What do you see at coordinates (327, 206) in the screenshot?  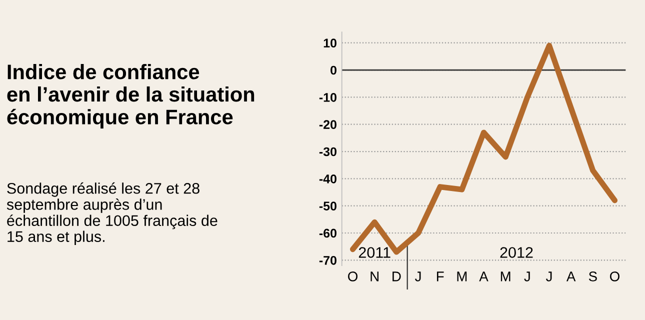 I see `y-tick-label: -50` at bounding box center [327, 206].